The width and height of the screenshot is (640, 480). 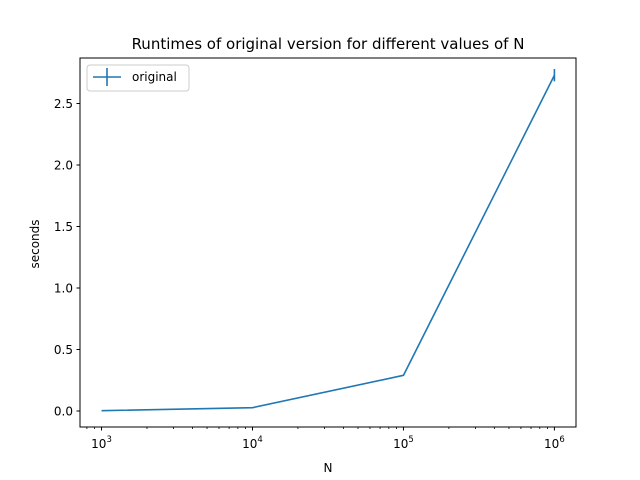 I want to click on x-tick-label-exponent-0: 3, so click(x=108, y=440).